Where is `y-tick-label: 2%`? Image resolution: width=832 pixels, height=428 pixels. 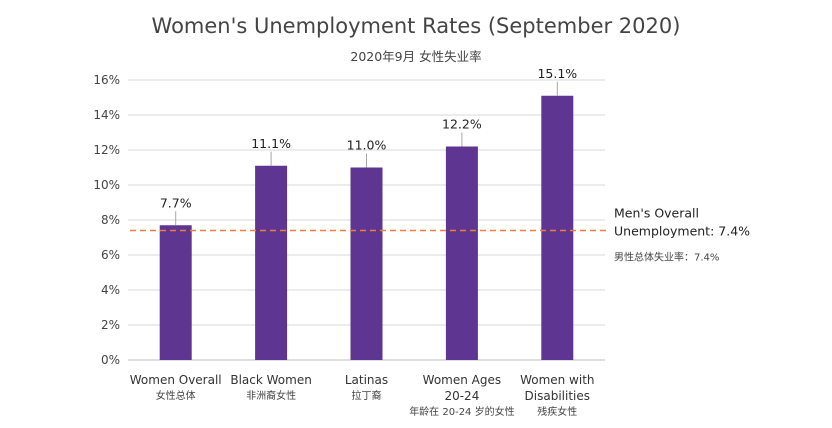
y-tick-label: 2% is located at coordinates (110, 325).